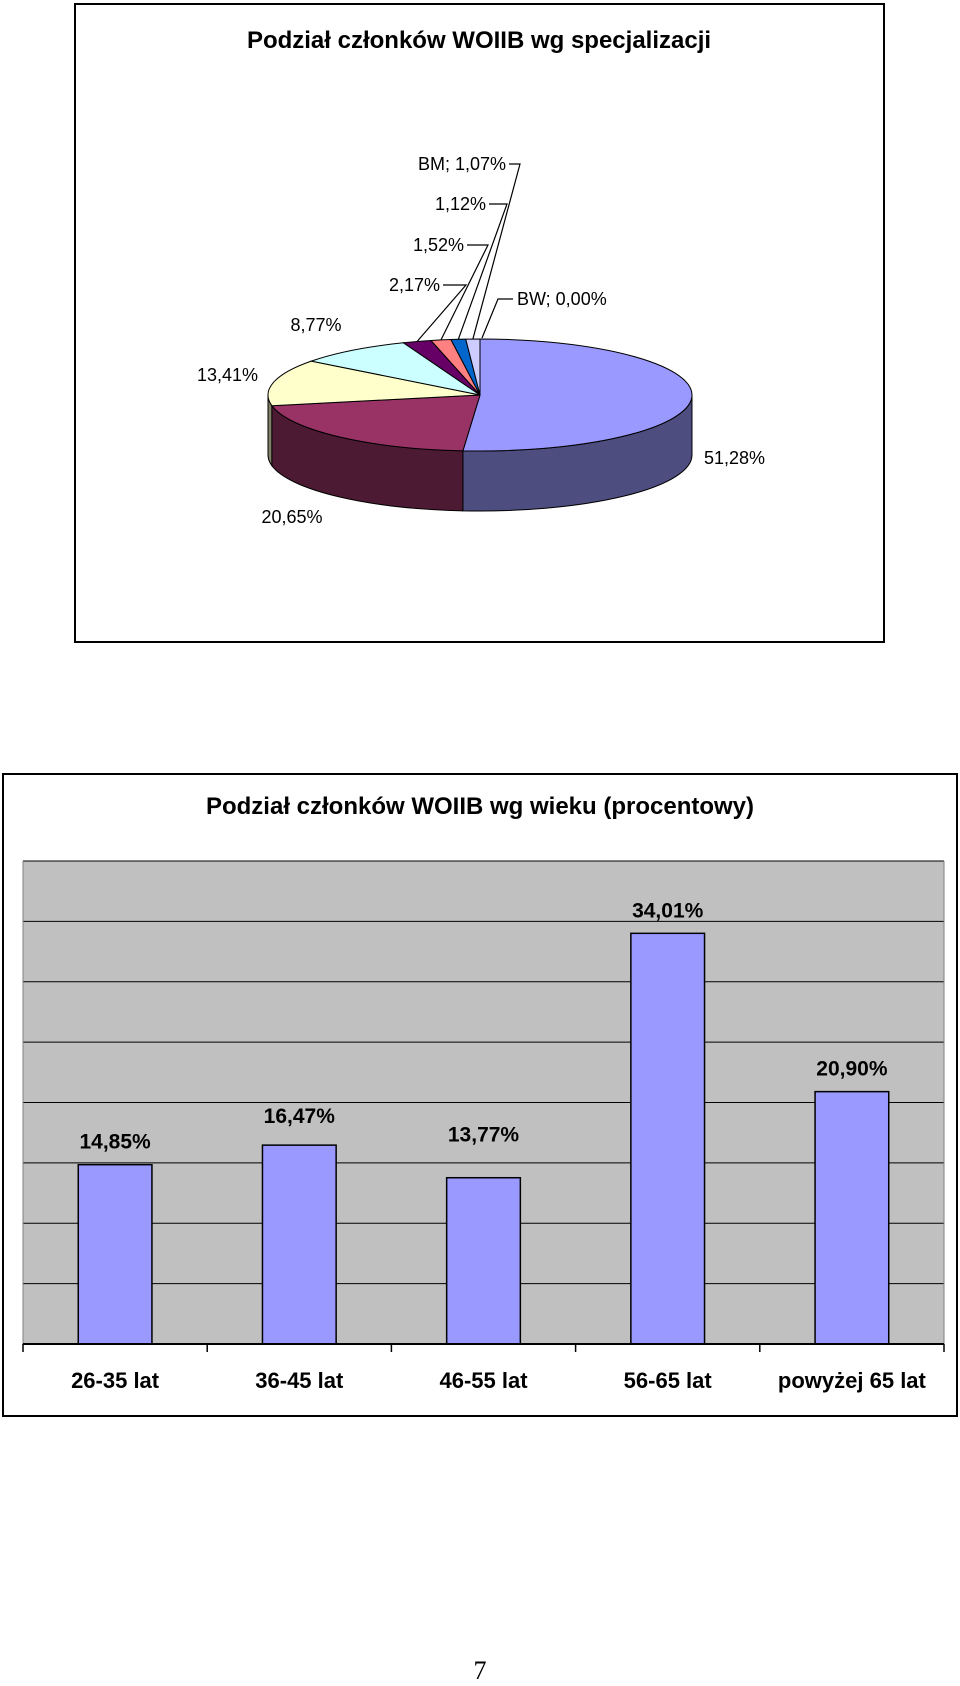 The height and width of the screenshot is (1686, 960). What do you see at coordinates (460, 204) in the screenshot?
I see `pie-label-6: 1,12%` at bounding box center [460, 204].